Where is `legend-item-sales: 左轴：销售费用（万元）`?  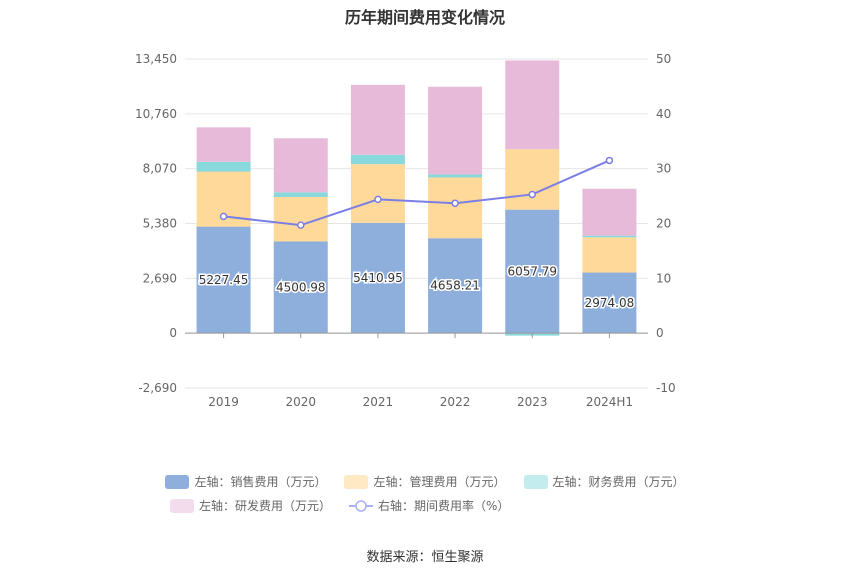 legend-item-sales: 左轴：销售费用（万元） is located at coordinates (245, 481).